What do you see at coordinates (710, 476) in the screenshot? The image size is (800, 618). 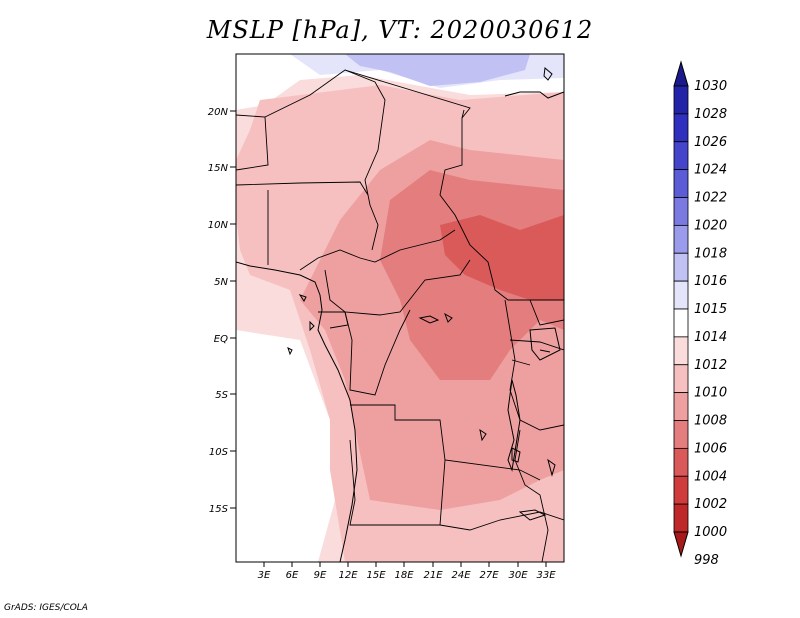 I see `colorbar-label: 1004` at bounding box center [710, 476].